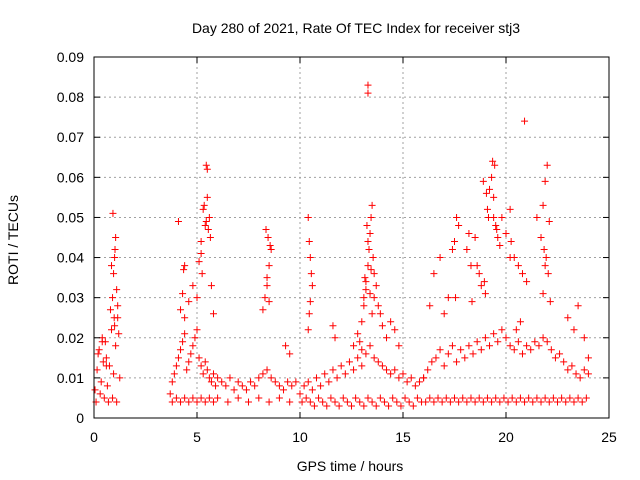 This screenshot has height=480, width=640. Describe the element at coordinates (70, 237) in the screenshot. I see `y-tick-labels: 0 0.01 0.02 0.03 0.04 0.05 0.06 0.07 0.08 0.09` at that location.